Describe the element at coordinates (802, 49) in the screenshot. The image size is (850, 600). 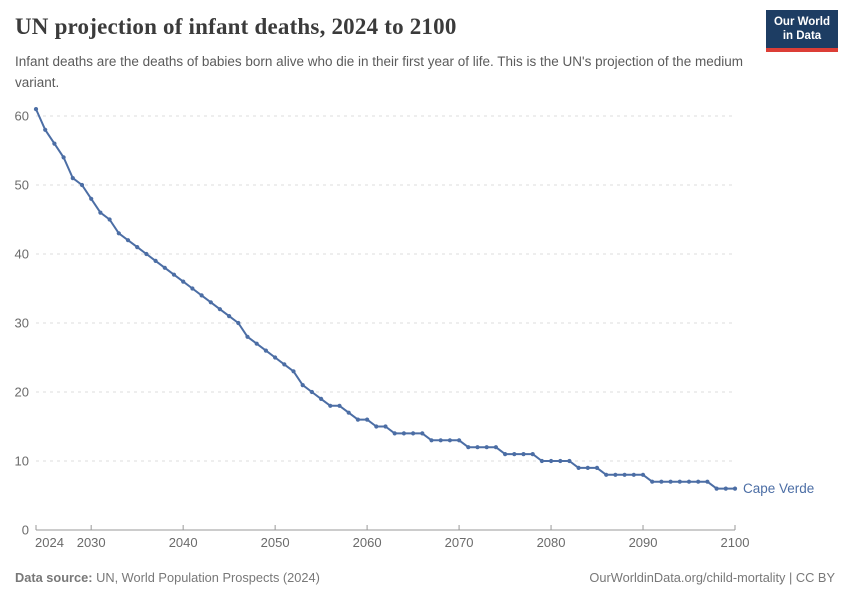
I see `owid-logo-red-bar` at that location.